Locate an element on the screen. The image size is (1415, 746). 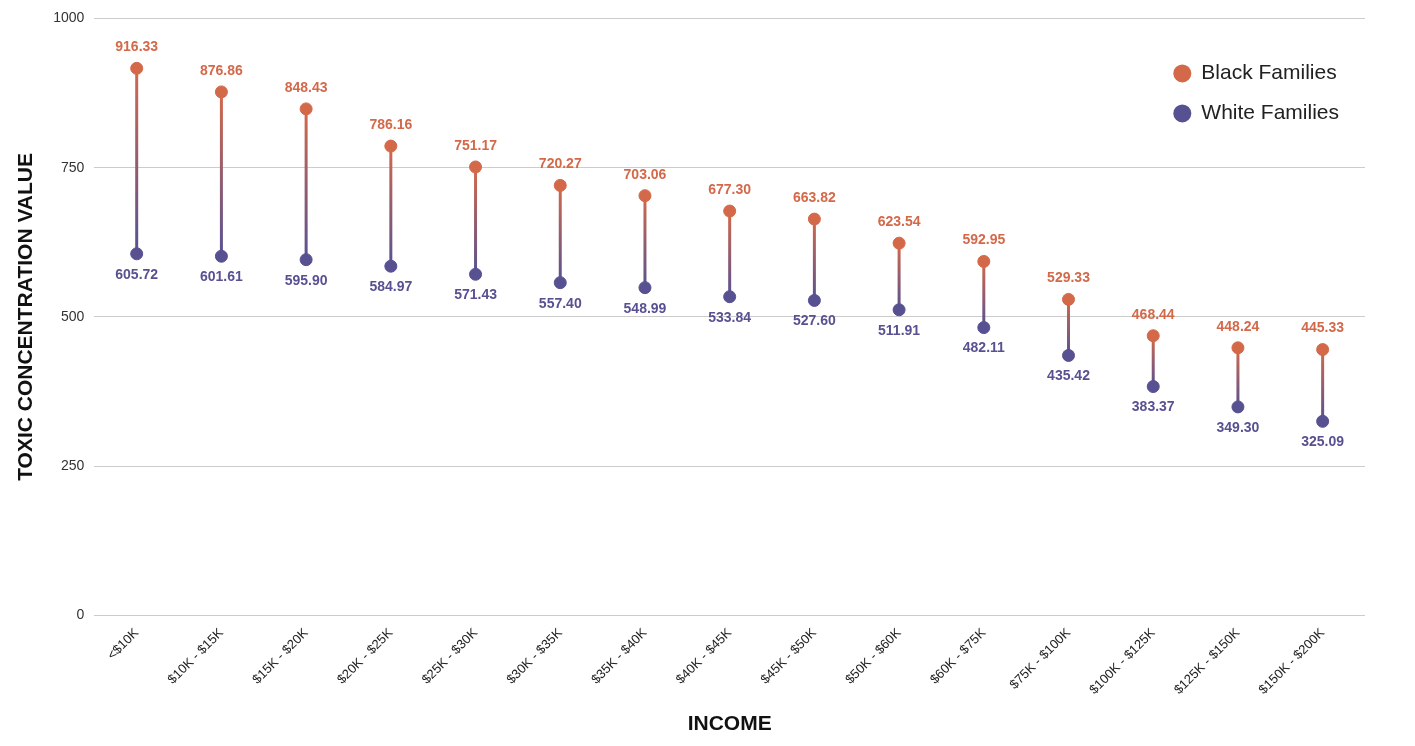
data-label: 601.61 is located at coordinates (222, 276).